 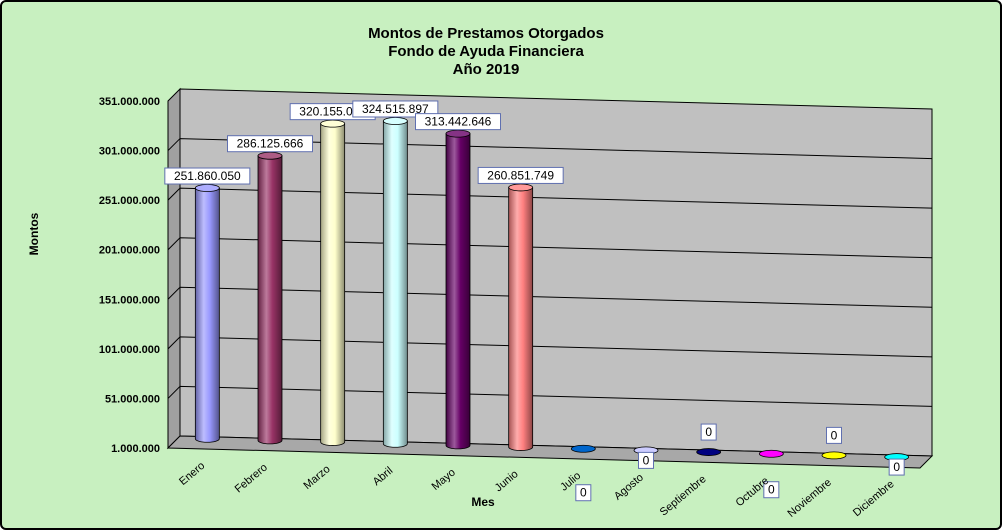 What do you see at coordinates (332, 112) in the screenshot?
I see `data-label-text: 320.155.000` at bounding box center [332, 112].